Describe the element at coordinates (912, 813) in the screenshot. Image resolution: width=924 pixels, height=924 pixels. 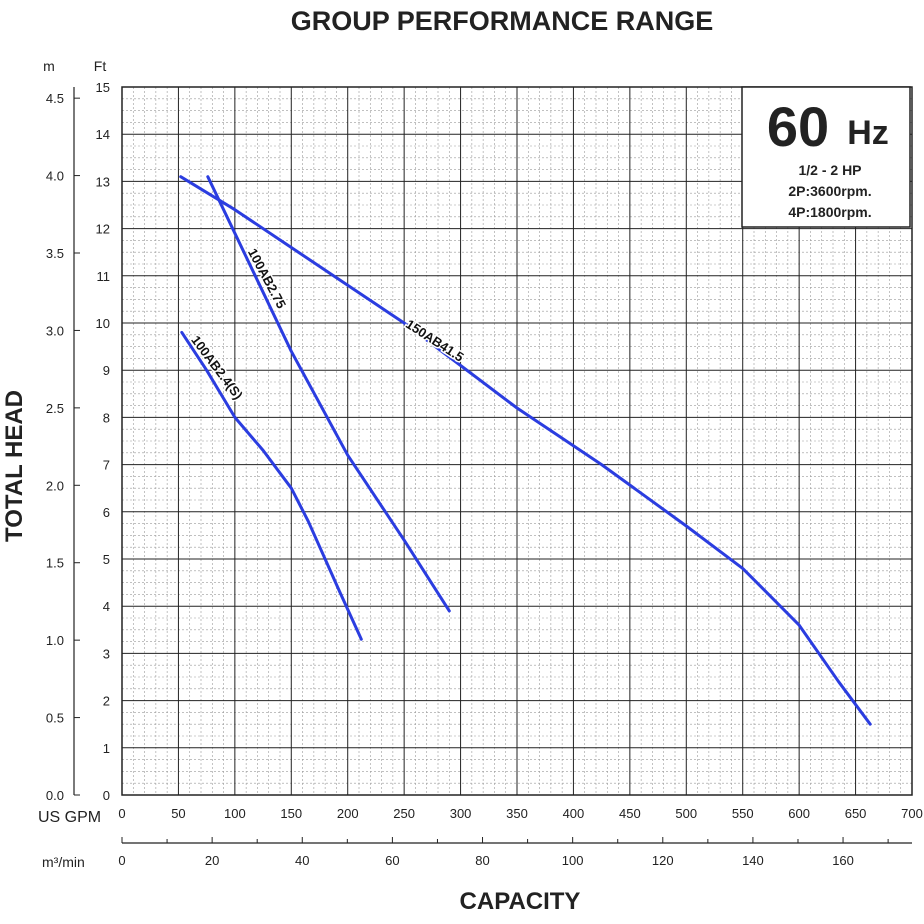
I see `x-primary-tick-label: 700` at that location.